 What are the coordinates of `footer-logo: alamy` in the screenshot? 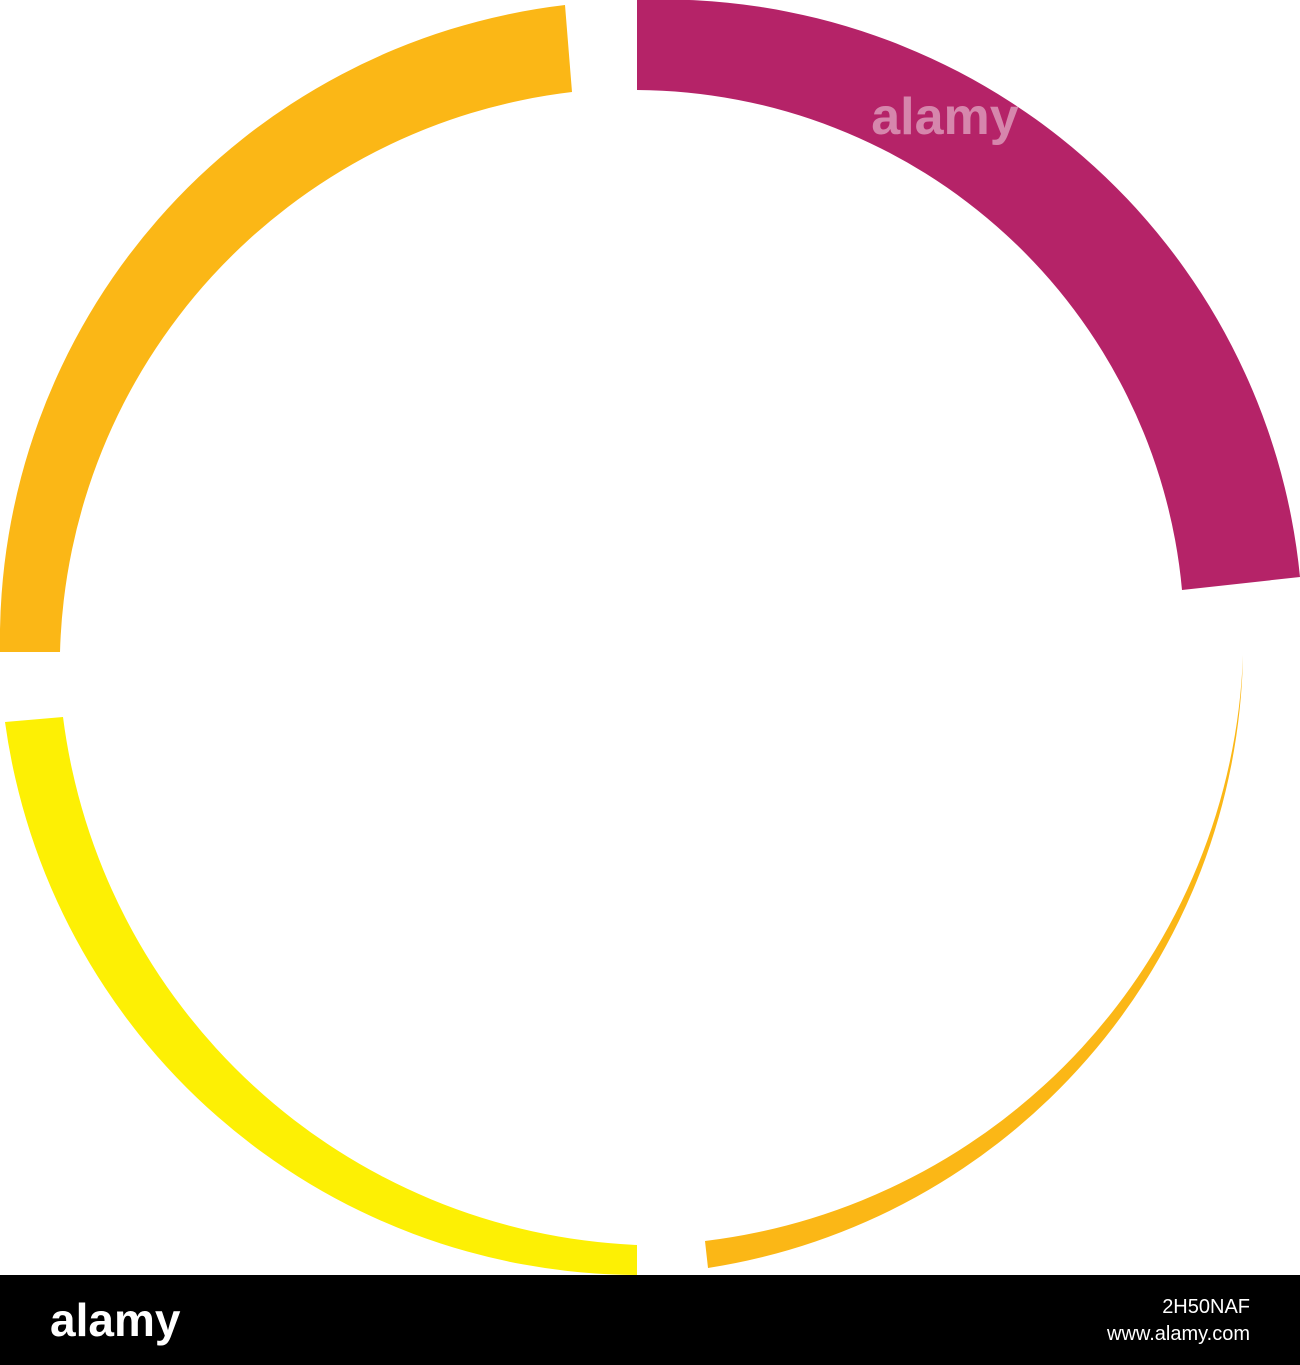 It's located at (115, 1320).